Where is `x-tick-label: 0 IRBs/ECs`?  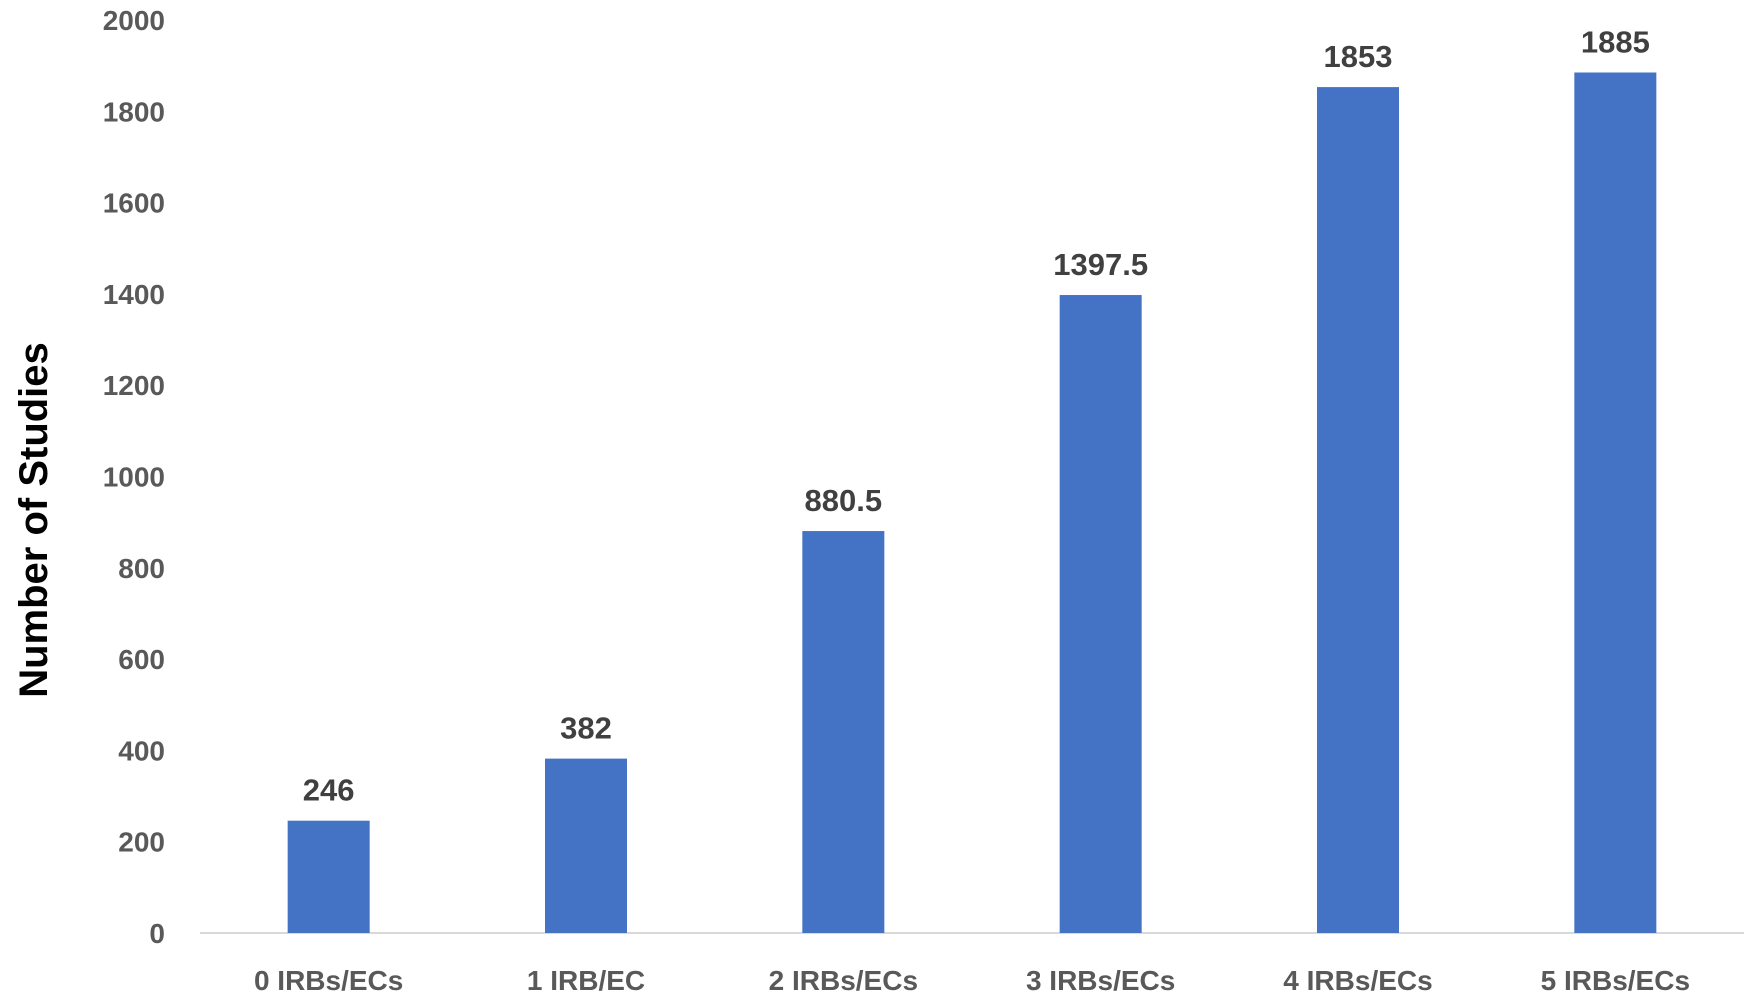
x-tick-label: 0 IRBs/ECs is located at coordinates (328, 980).